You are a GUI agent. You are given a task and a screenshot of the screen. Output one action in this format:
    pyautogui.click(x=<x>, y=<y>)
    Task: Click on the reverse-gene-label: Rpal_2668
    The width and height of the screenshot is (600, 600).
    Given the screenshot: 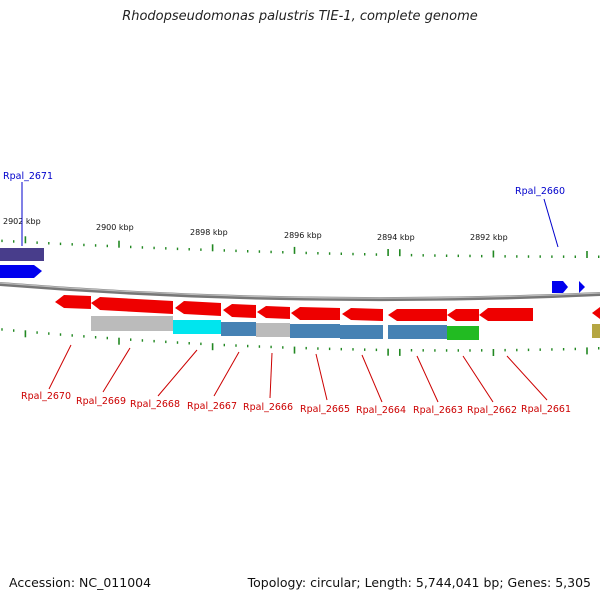 What is the action you would take?
    pyautogui.click(x=155, y=404)
    